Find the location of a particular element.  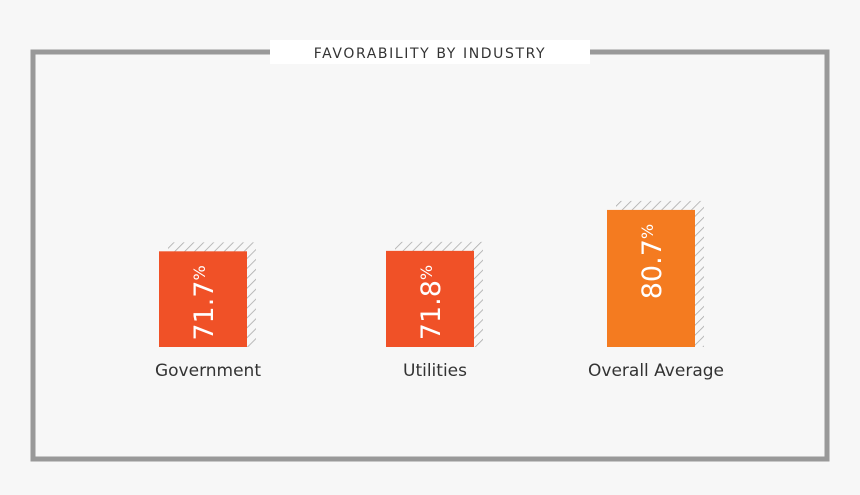

bar-utilities is located at coordinates (430, 298).